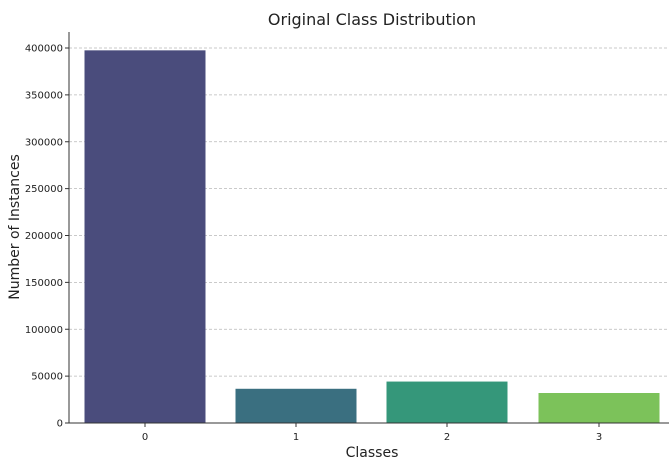 The width and height of the screenshot is (669, 463). What do you see at coordinates (44, 236) in the screenshot?
I see `y-tick-label: 200000` at bounding box center [44, 236].